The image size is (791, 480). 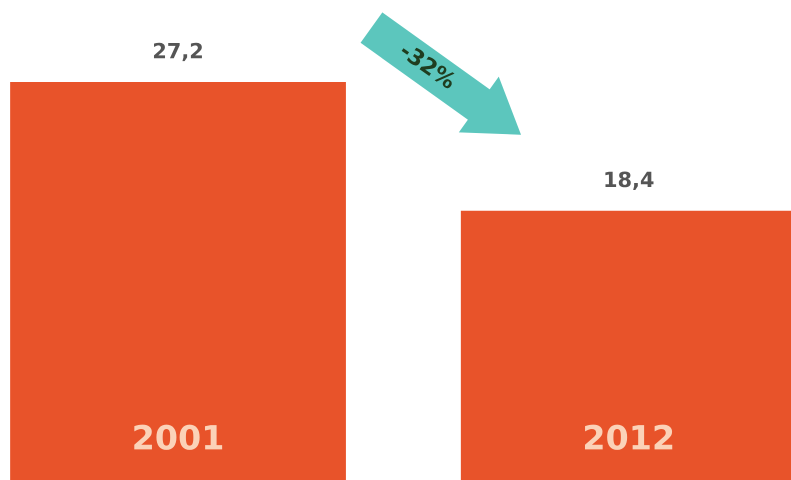 I want to click on x-tick-label: 2001, so click(x=178, y=437).